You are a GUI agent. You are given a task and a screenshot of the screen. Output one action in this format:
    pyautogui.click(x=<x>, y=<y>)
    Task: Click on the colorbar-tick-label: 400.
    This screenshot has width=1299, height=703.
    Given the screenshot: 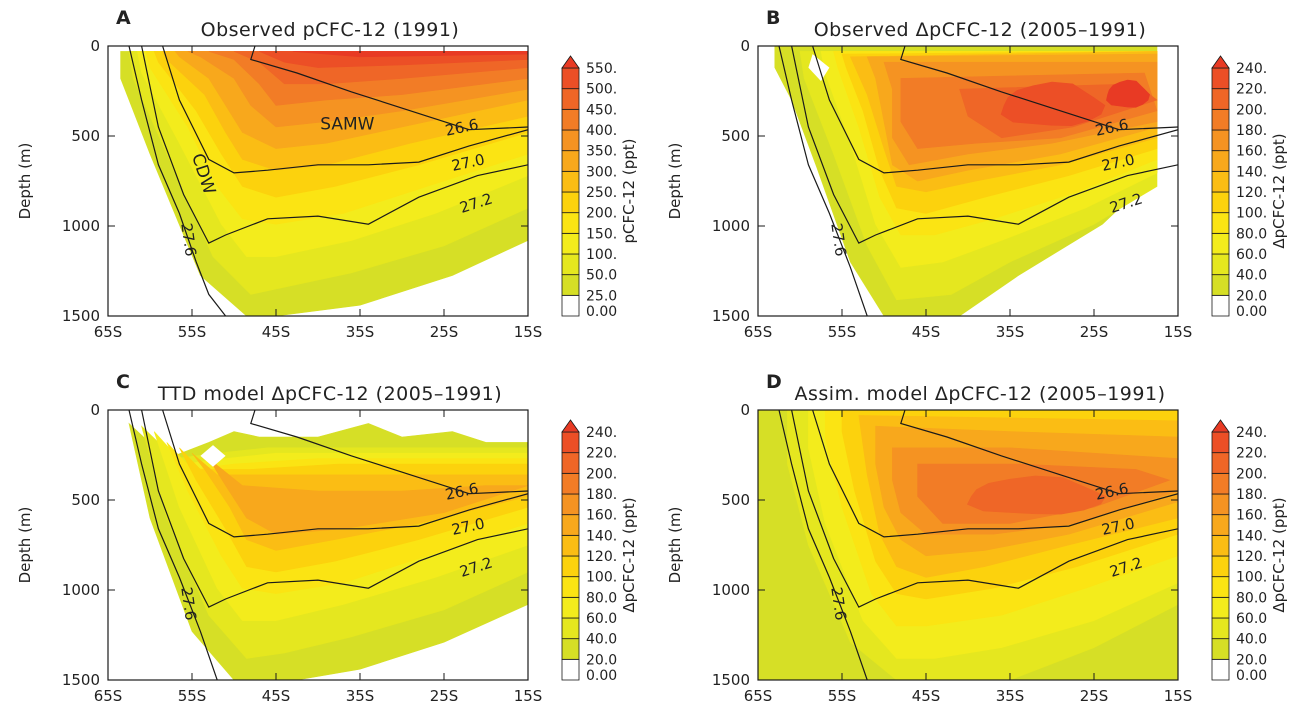 What is the action you would take?
    pyautogui.click(x=601, y=131)
    